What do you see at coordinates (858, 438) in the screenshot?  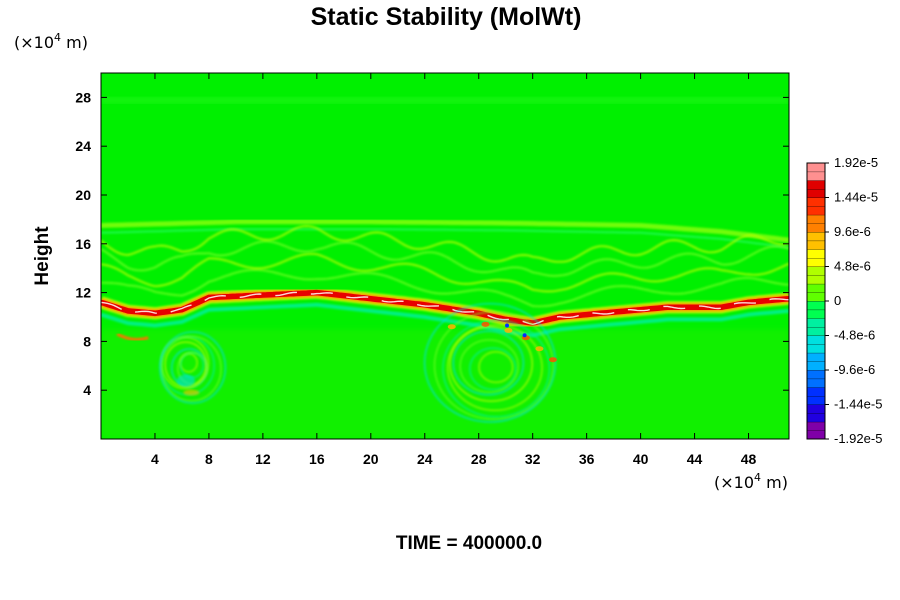 I see `colorbar-tick-label: -1.92e-5` at bounding box center [858, 438].